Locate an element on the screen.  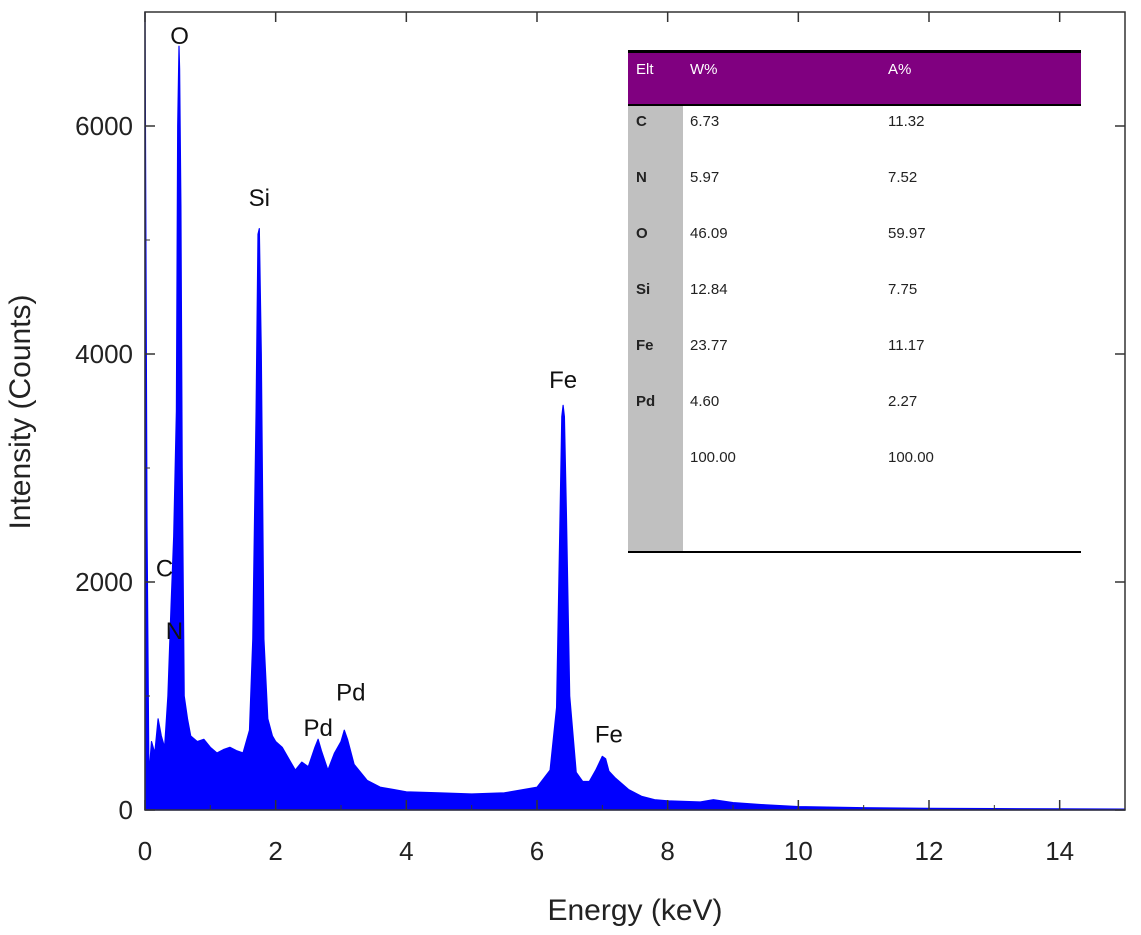
peak-label: N is located at coordinates (174, 631).